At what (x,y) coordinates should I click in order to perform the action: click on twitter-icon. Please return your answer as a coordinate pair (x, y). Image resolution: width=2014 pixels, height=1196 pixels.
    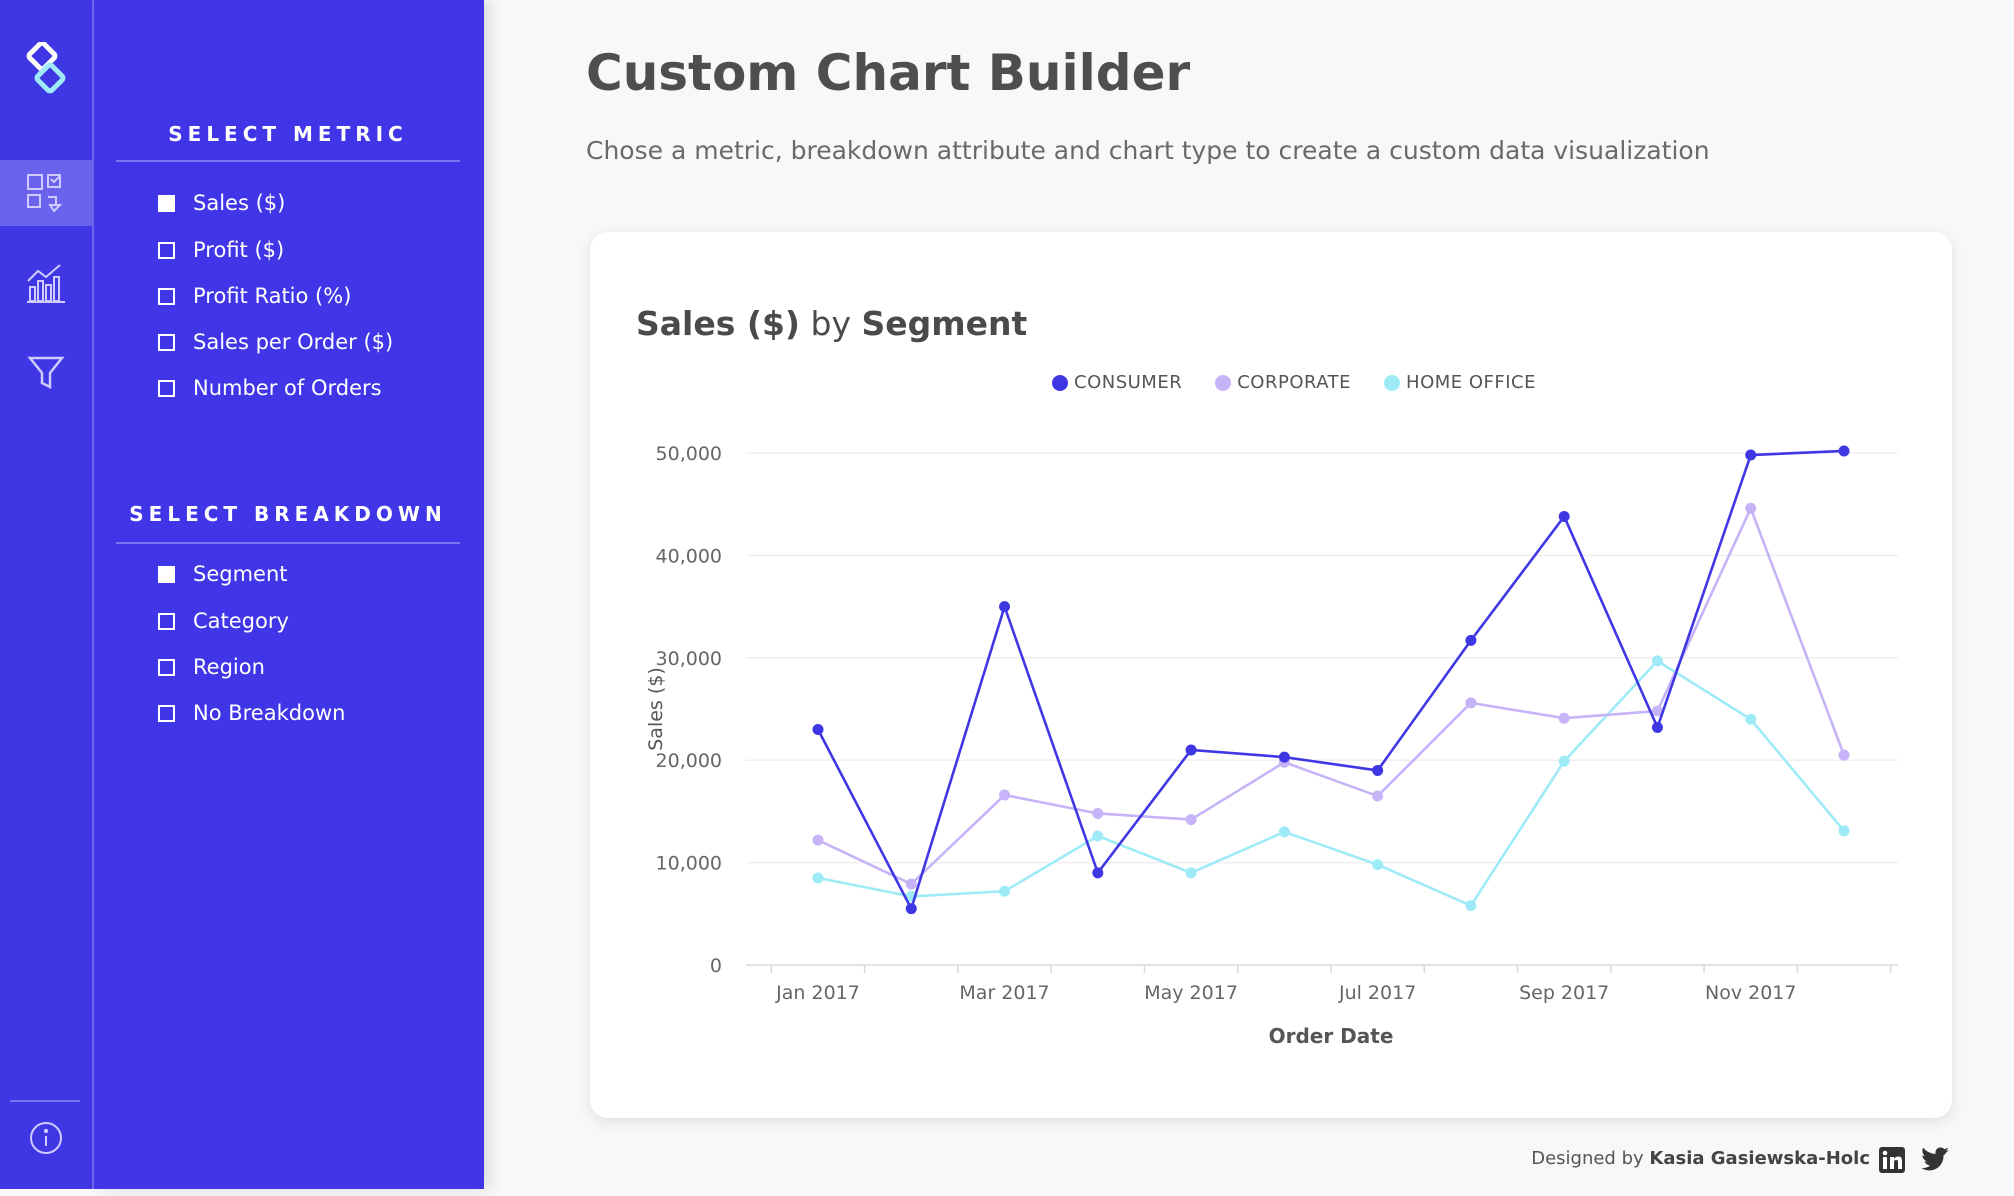
    Looking at the image, I should click on (1934, 1160).